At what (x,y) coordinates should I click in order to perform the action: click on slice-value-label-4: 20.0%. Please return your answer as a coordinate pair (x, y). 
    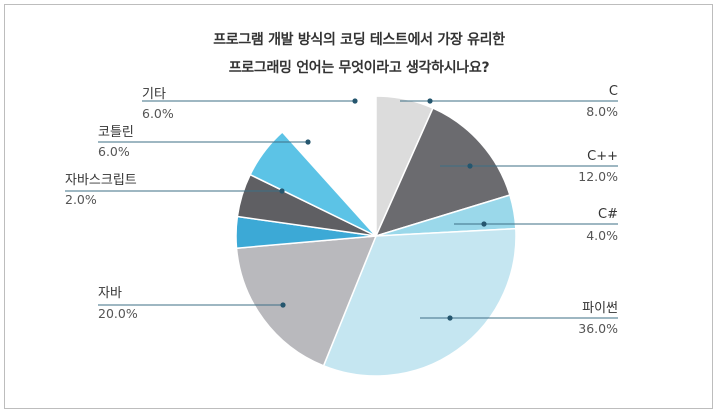
    Looking at the image, I should click on (118, 313).